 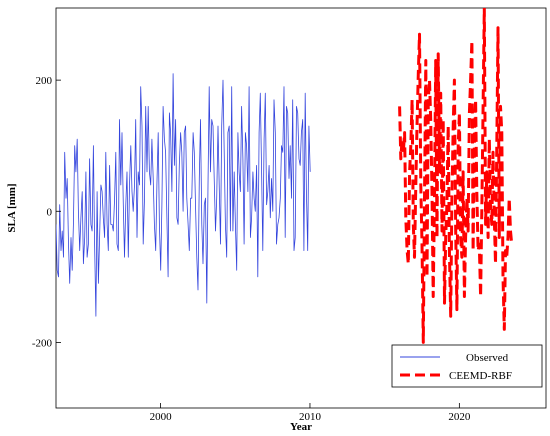 What do you see at coordinates (46, 212) in the screenshot?
I see `y-axis: -200 0 200` at bounding box center [46, 212].